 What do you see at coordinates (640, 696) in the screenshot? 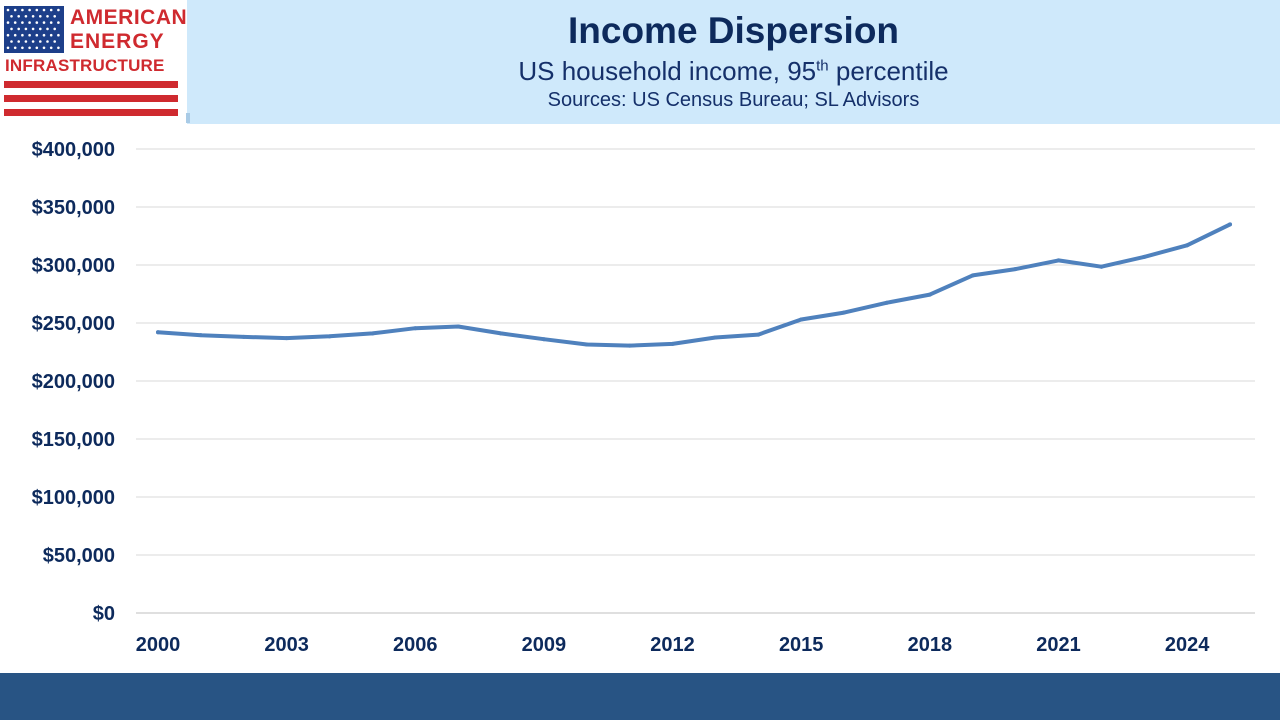
I see `footer-band` at bounding box center [640, 696].